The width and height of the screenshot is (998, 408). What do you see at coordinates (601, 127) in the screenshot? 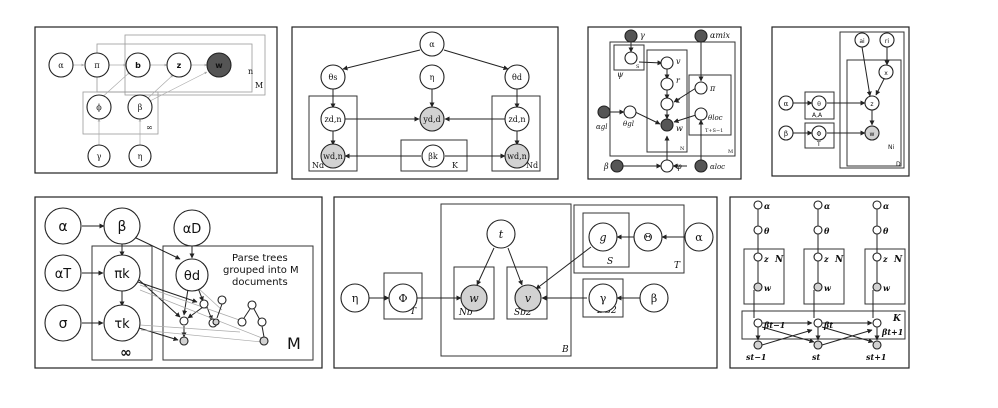
I see `svg-text: αgl` at bounding box center [601, 127].